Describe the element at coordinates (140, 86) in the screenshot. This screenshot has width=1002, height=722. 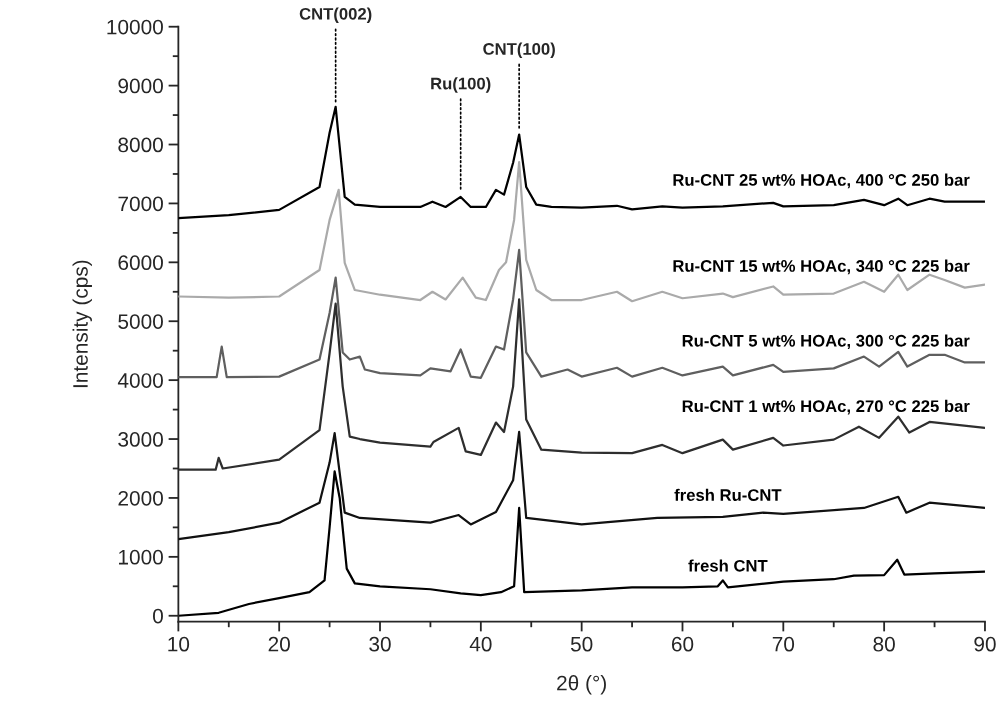
I see `y-tick-label: 9000` at that location.